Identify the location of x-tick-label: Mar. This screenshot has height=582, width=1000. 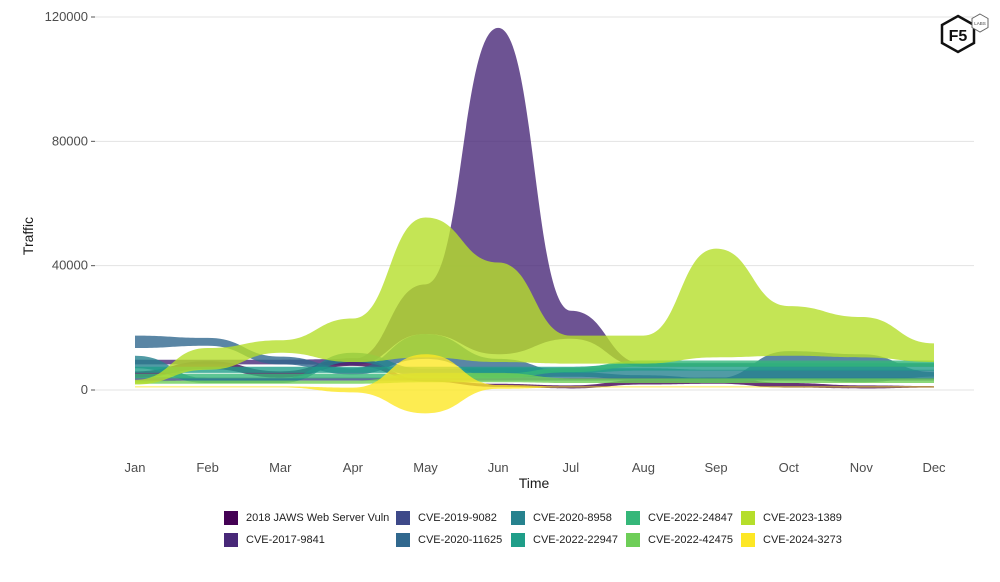
(280, 467).